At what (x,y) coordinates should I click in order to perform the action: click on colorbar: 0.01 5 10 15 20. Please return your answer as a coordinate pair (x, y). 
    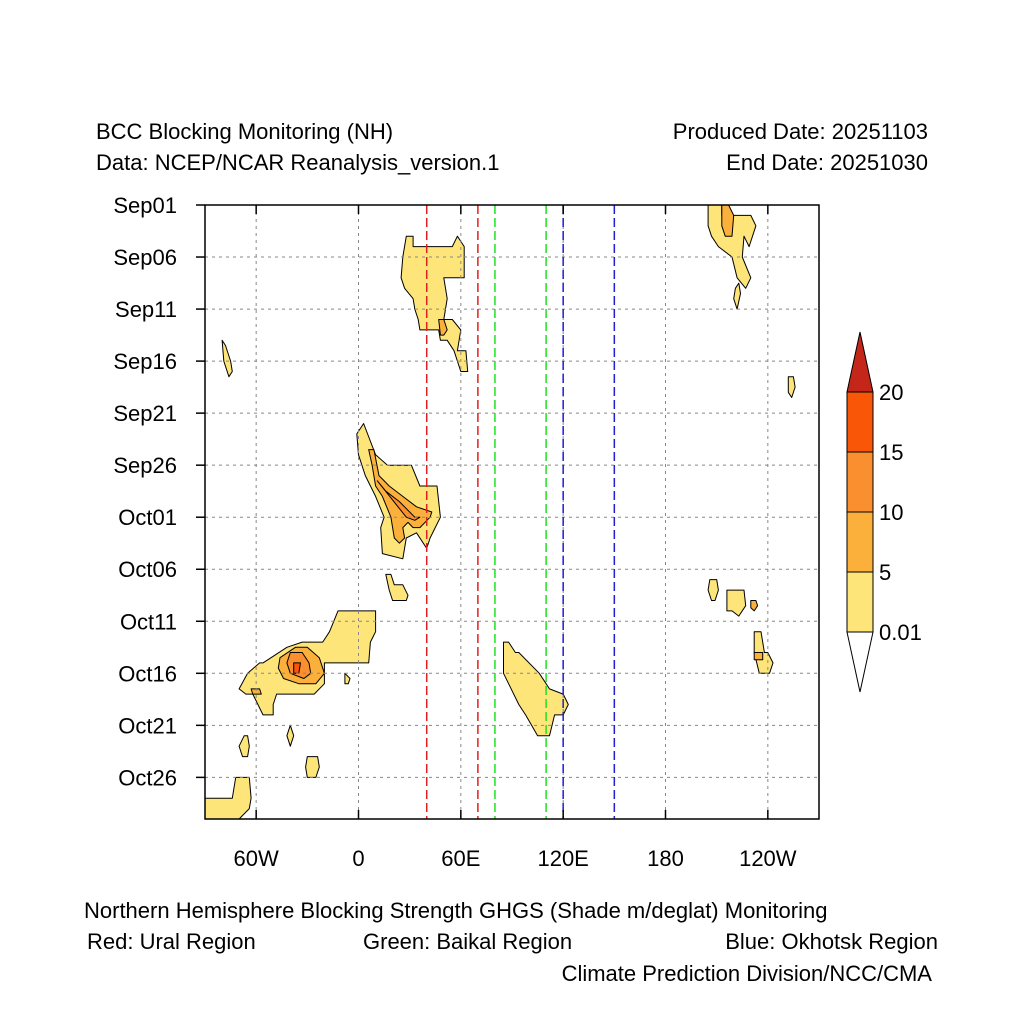
    Looking at the image, I should click on (884, 512).